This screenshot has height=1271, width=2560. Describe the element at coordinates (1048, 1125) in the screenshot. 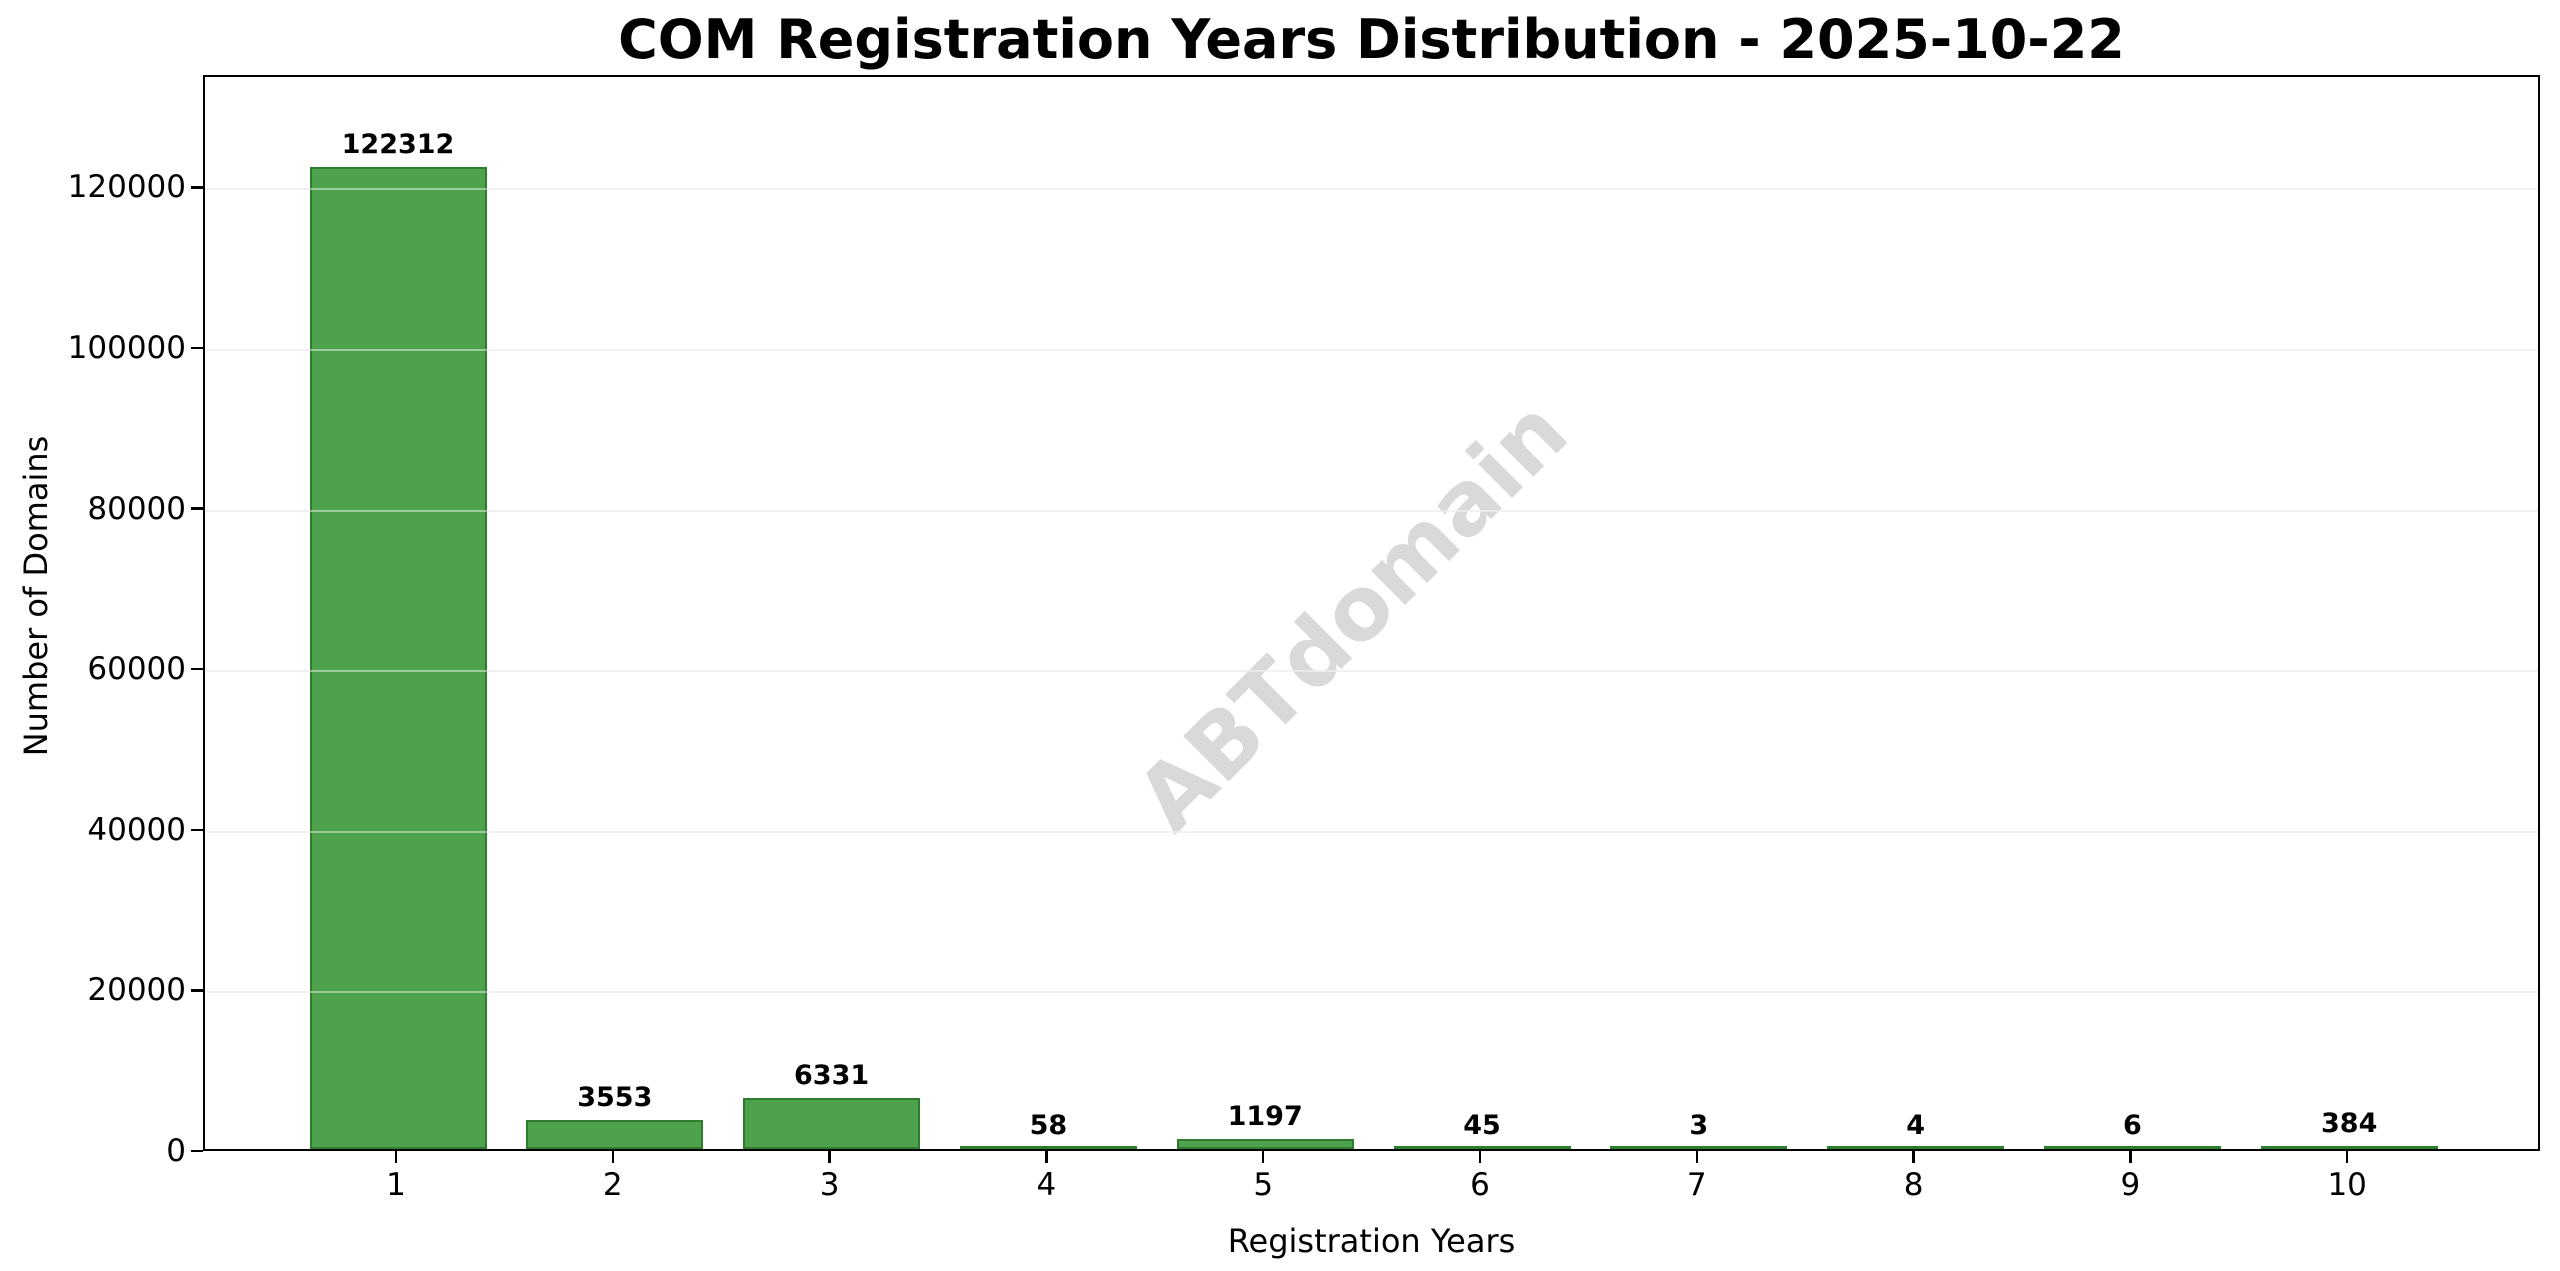

I see `bar-value-label: 58` at that location.